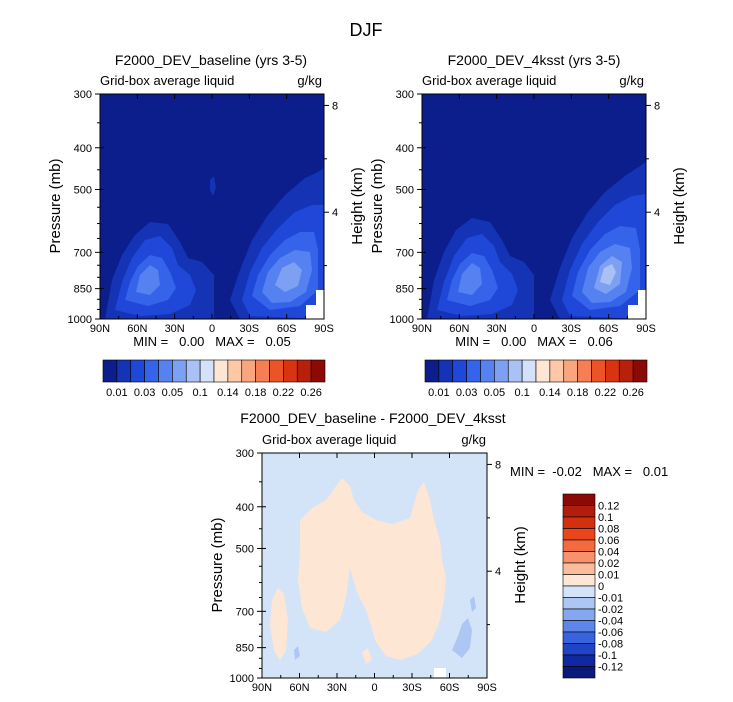  What do you see at coordinates (214, 379) in the screenshot?
I see `colorbar-baseline: 0.01 0.03 0.05 0.1 0.14 0.18 0.22 0.26` at bounding box center [214, 379].